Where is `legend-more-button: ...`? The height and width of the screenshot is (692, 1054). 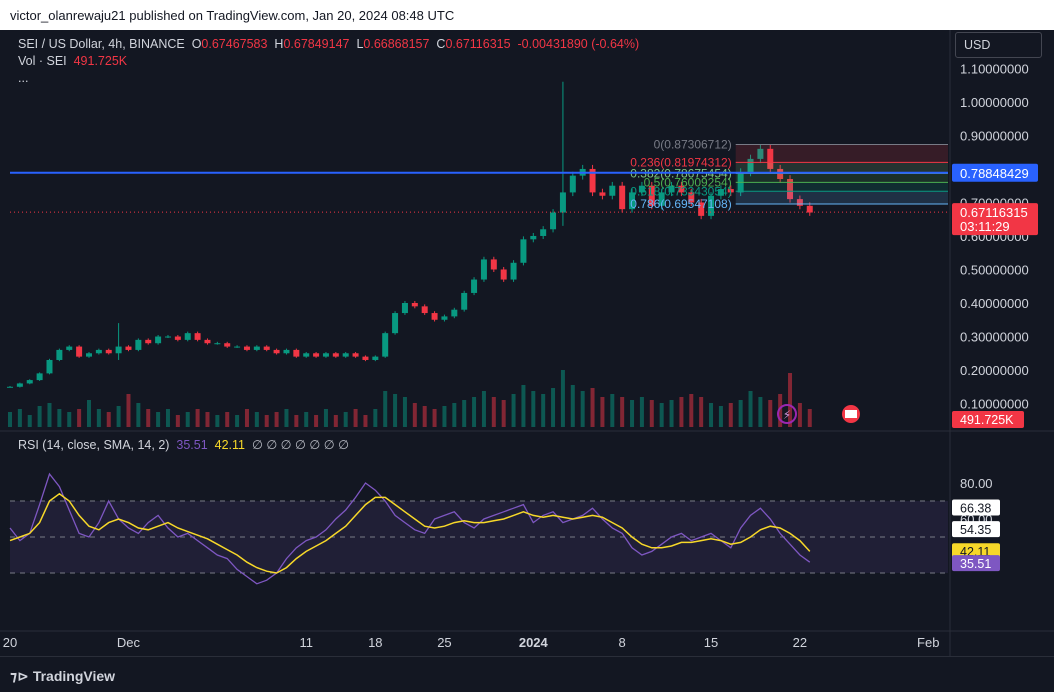 legend-more-button: ... is located at coordinates (23, 78).